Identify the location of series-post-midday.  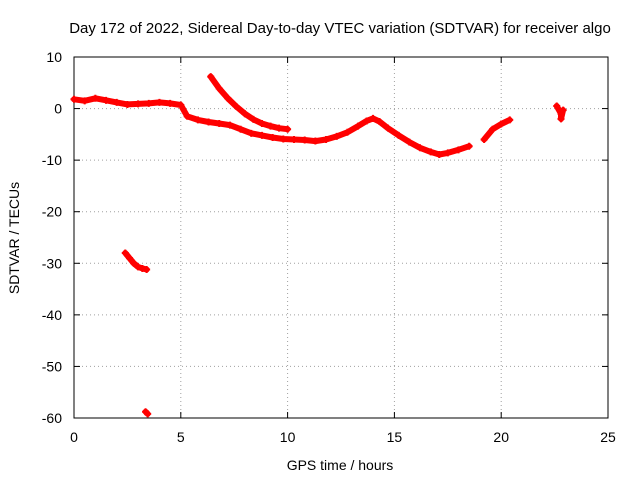
(497, 130).